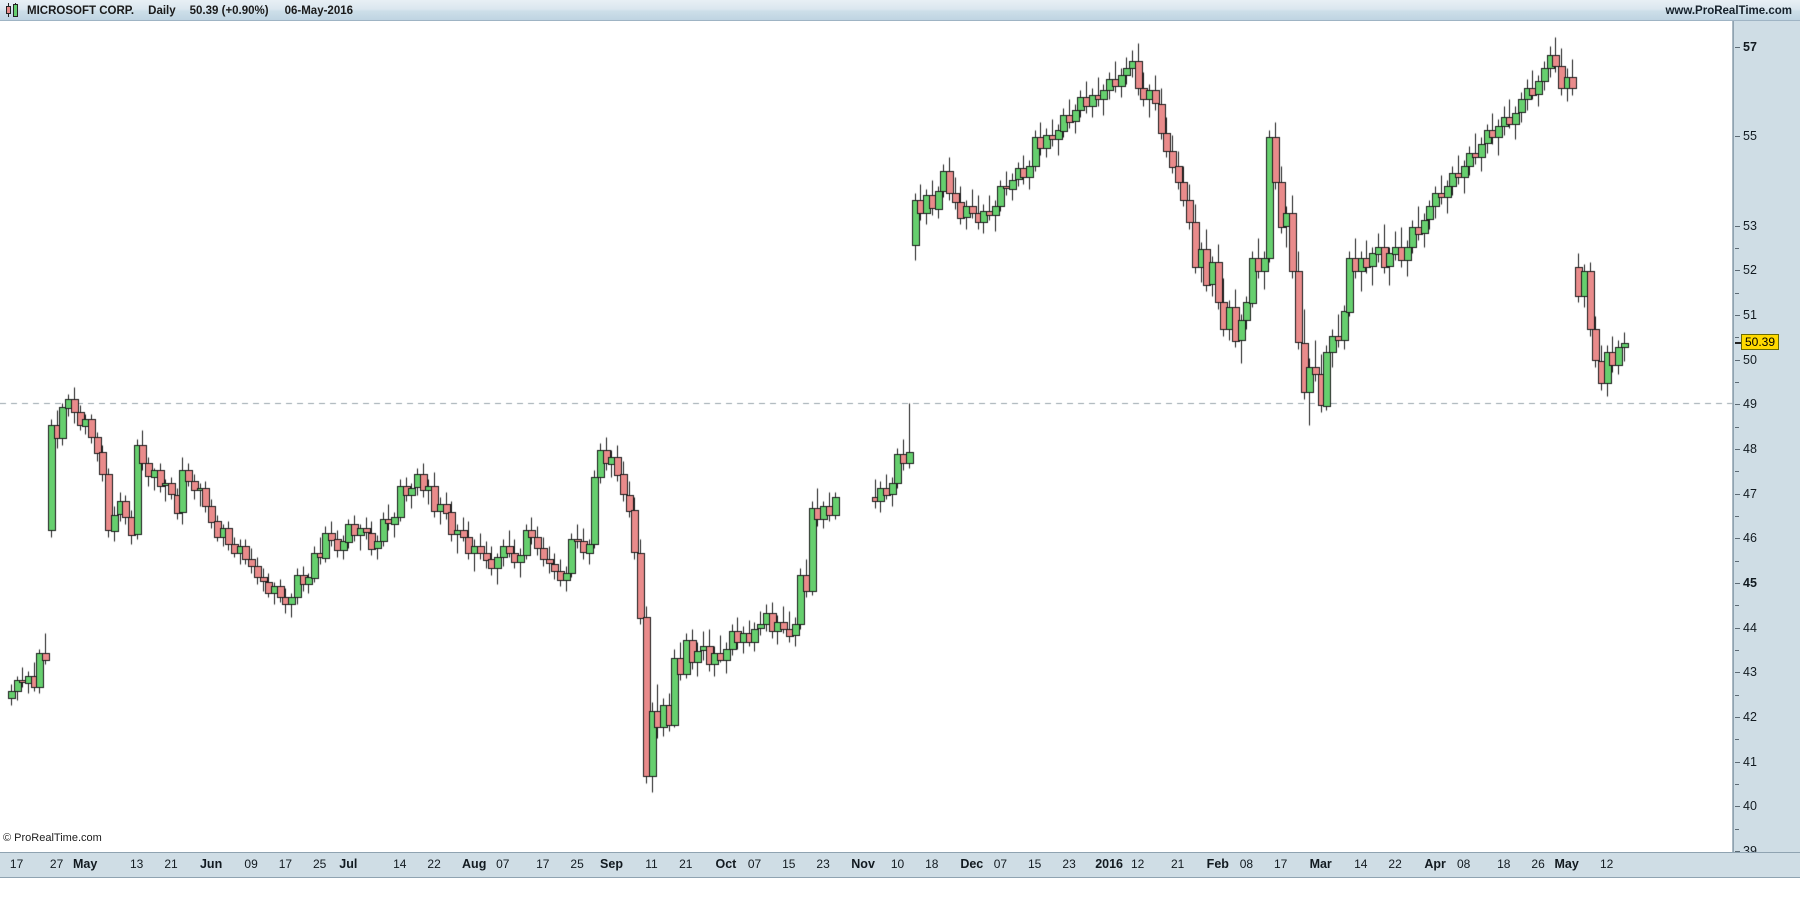 The image size is (1800, 900). I want to click on time-axis-tick-label: Sep, so click(611, 864).